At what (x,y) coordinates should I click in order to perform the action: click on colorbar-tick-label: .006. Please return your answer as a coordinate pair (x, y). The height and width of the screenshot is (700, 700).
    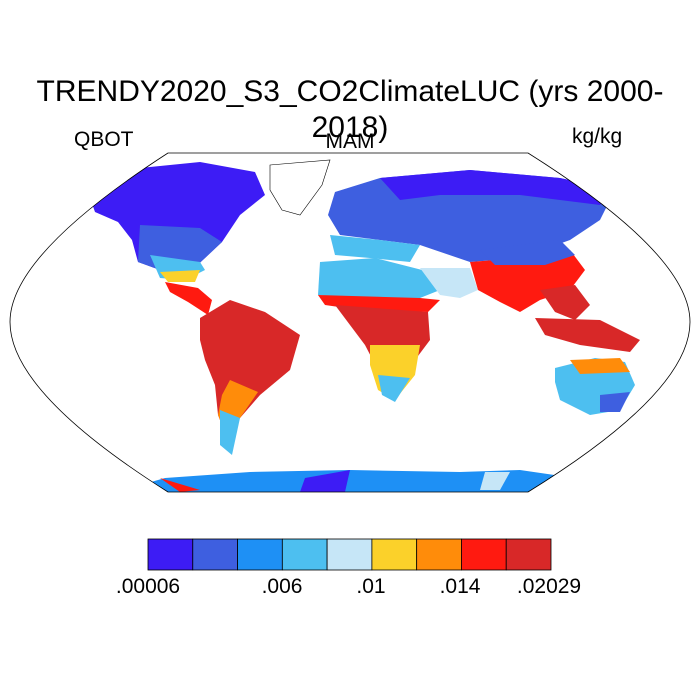
    Looking at the image, I should click on (282, 586).